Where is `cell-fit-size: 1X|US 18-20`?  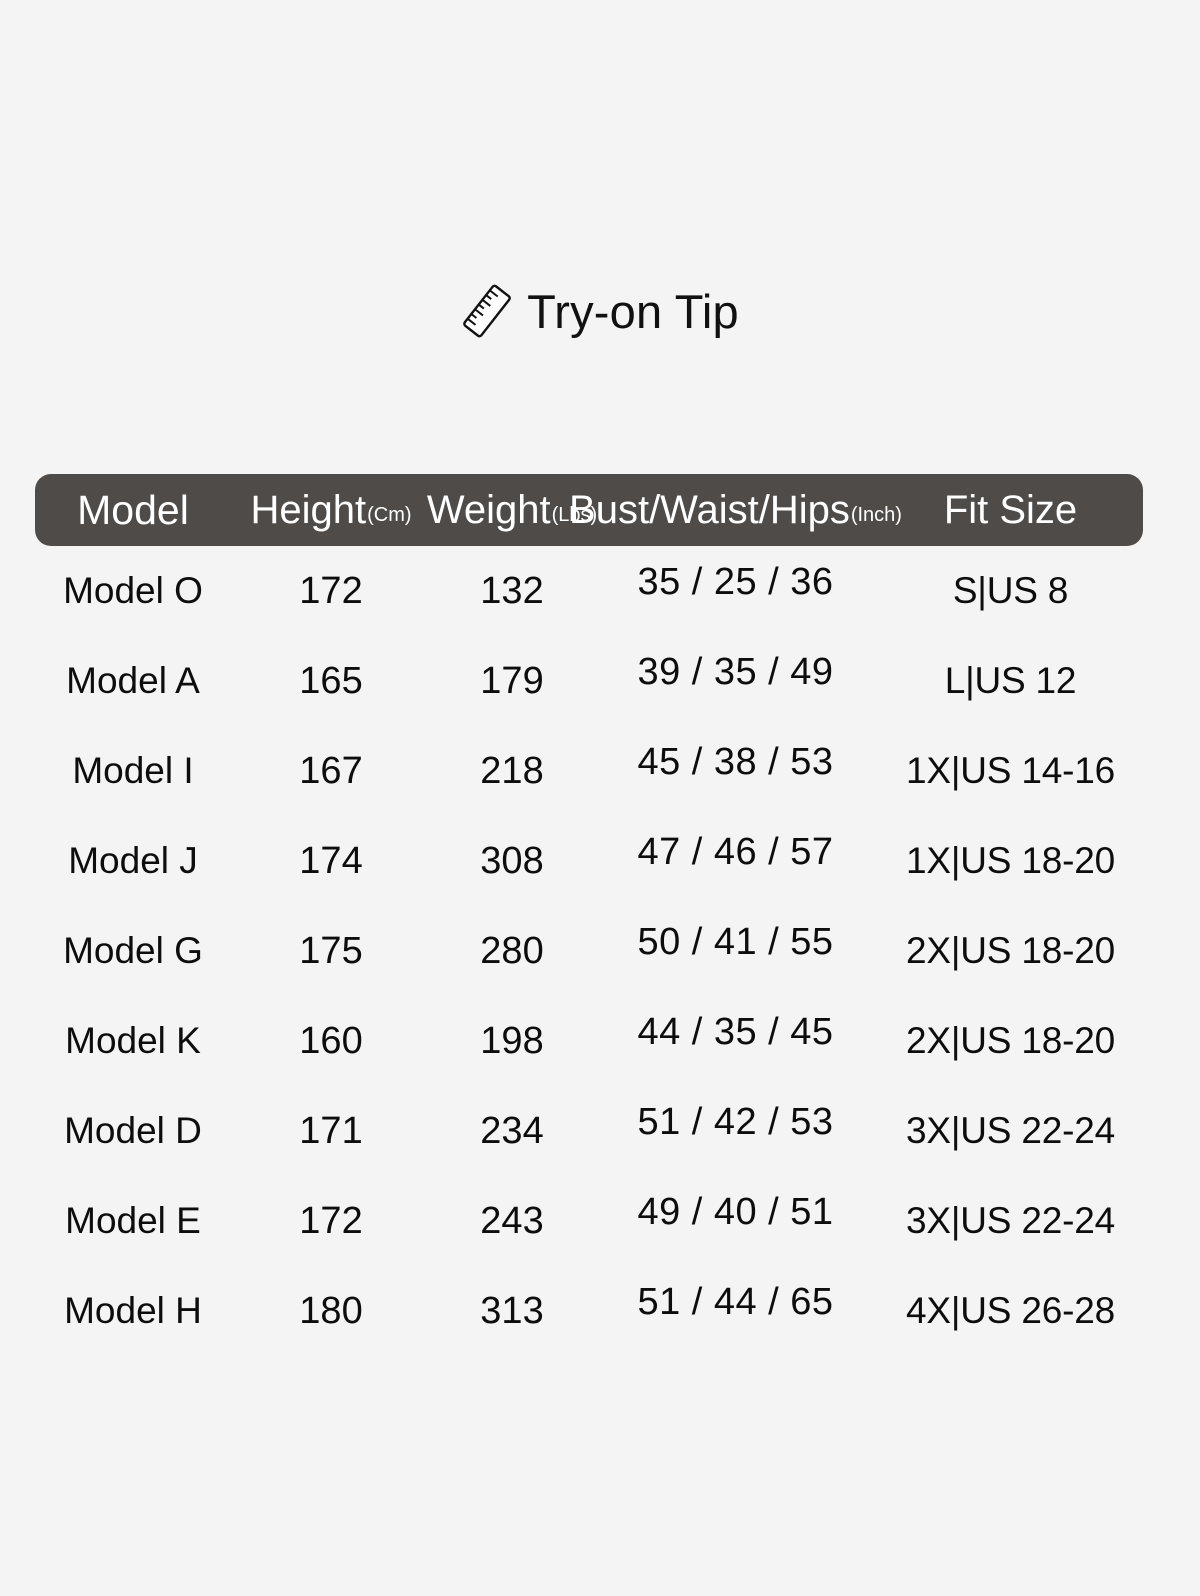
cell-fit-size: 1X|US 18-20 is located at coordinates (1010, 860).